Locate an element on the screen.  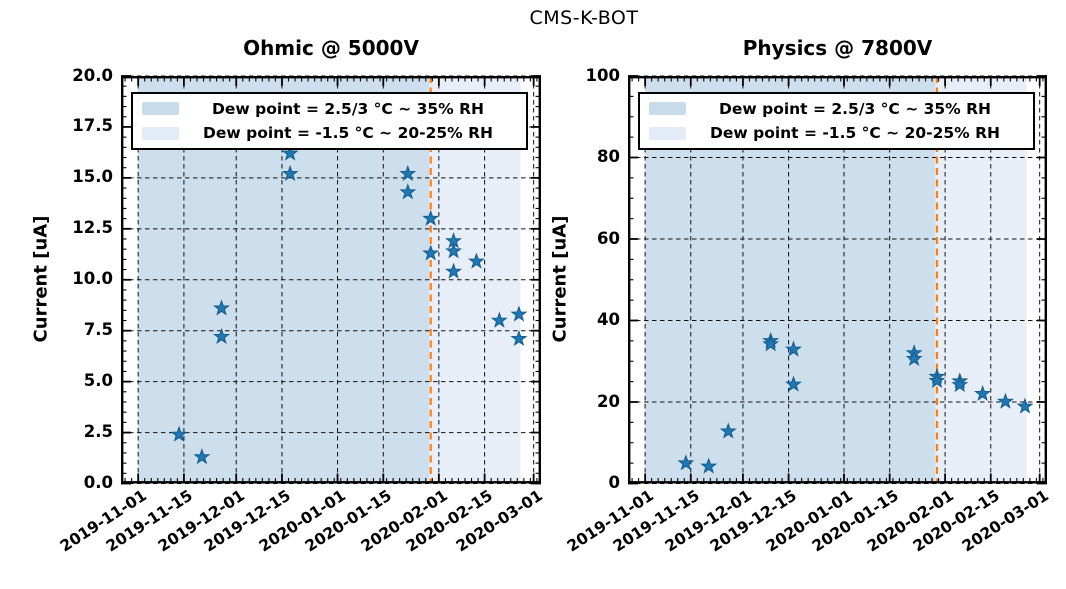
y-tick-label: 100 is located at coordinates (602, 75).